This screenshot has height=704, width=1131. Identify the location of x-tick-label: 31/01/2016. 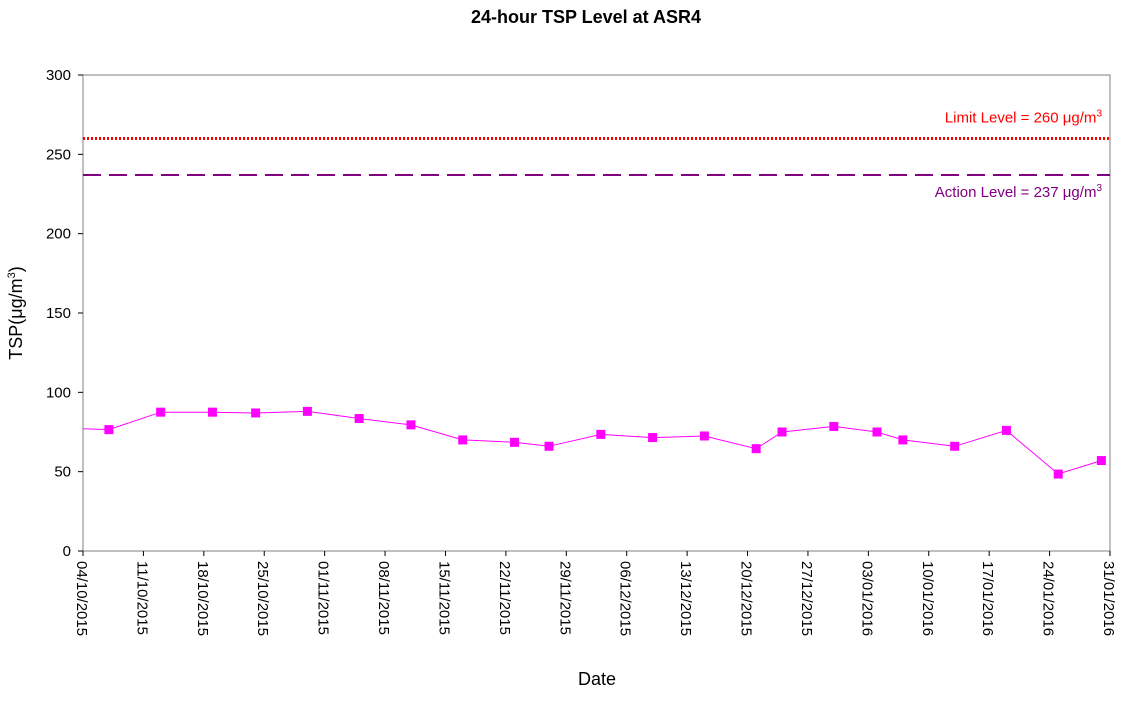
(1108, 598).